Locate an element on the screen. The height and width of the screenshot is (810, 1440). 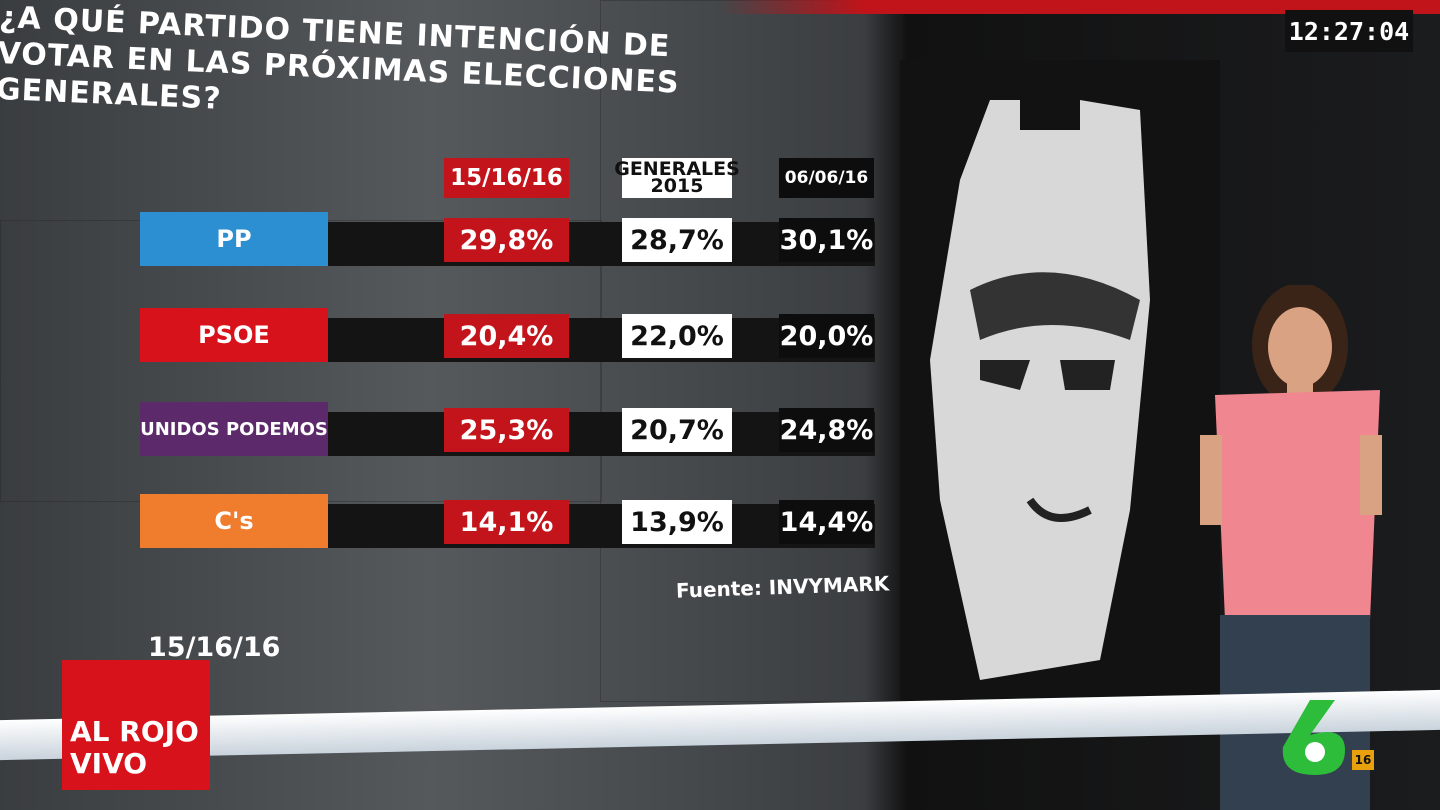
table-row: PSOE 20,4% 22,0% 20,0% is located at coordinates (507, 335).